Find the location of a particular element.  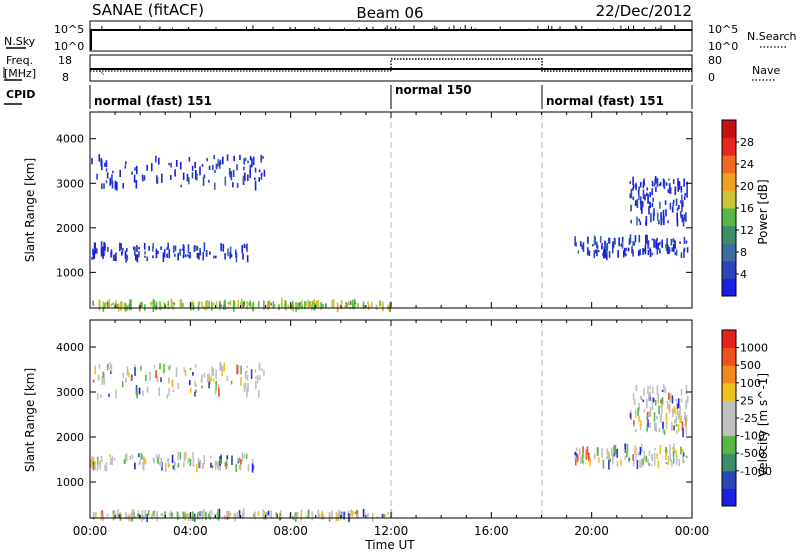

power-ytick-label: 2000 is located at coordinates (70, 228).